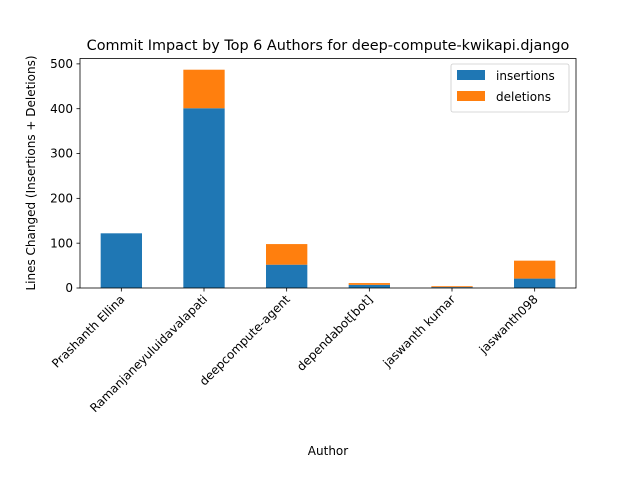  I want to click on bar-insertions-dependabot-bot, so click(369, 286).